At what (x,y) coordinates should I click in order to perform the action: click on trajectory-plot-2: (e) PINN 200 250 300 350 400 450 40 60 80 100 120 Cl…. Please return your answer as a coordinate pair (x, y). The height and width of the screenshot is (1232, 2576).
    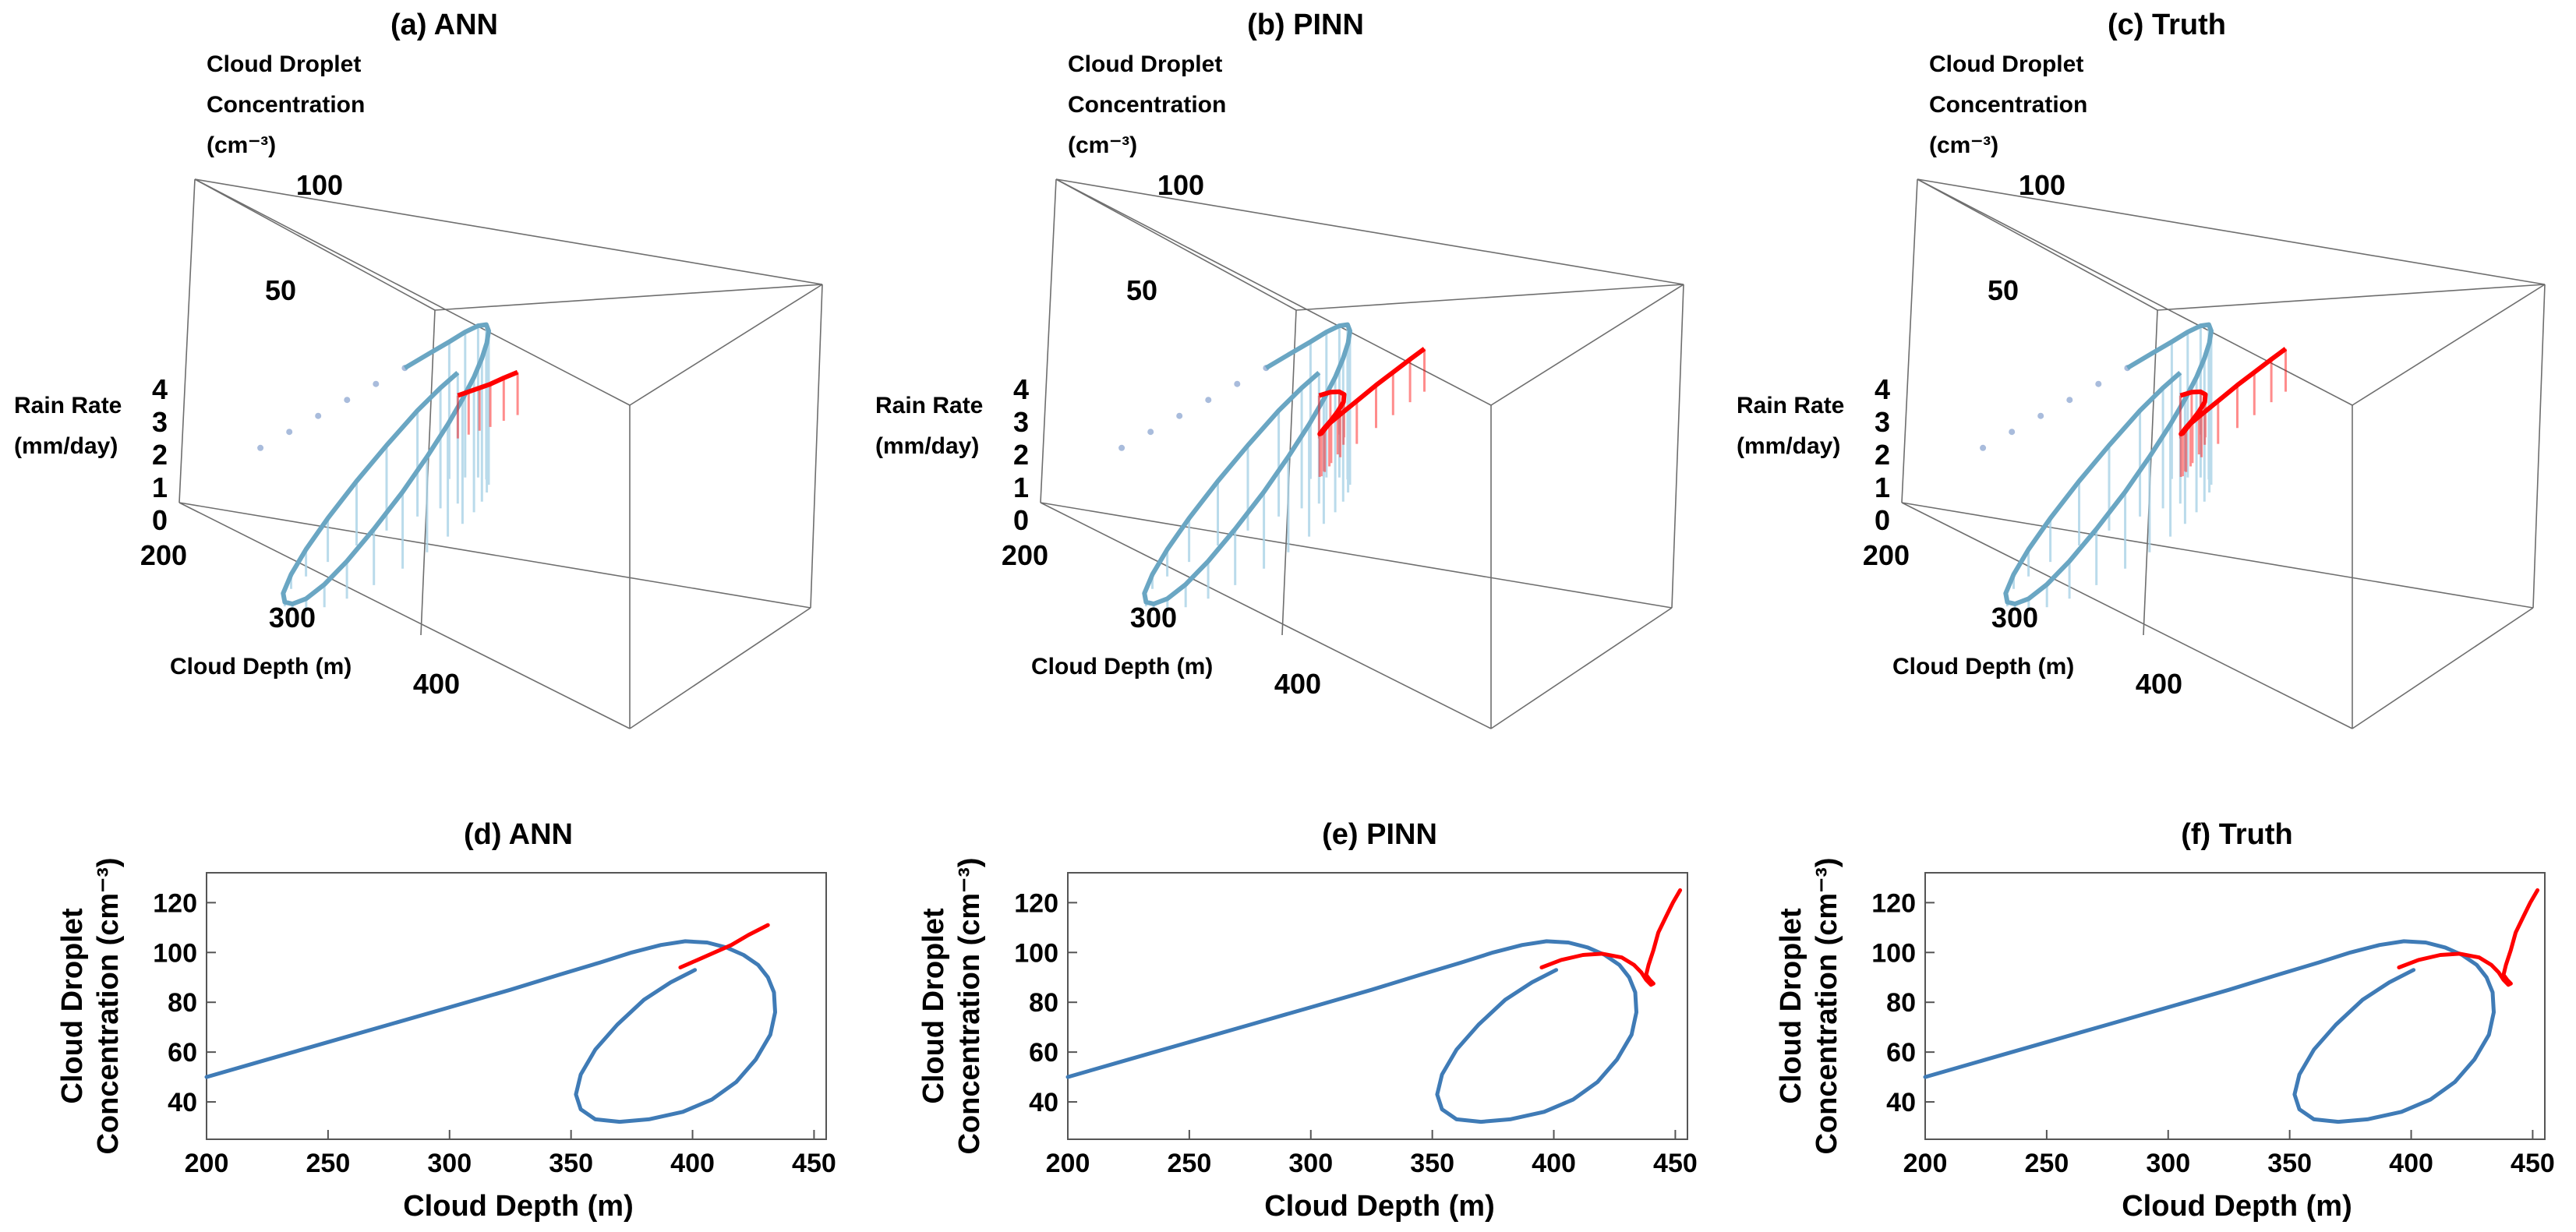
    Looking at the image, I should click on (1307, 1020).